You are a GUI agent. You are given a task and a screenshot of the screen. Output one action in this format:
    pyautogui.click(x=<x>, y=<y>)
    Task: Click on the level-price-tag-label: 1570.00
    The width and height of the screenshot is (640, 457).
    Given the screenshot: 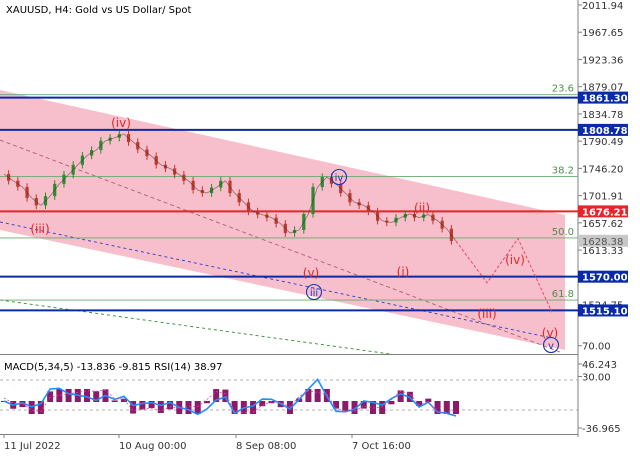 What is the action you would take?
    pyautogui.click(x=605, y=278)
    